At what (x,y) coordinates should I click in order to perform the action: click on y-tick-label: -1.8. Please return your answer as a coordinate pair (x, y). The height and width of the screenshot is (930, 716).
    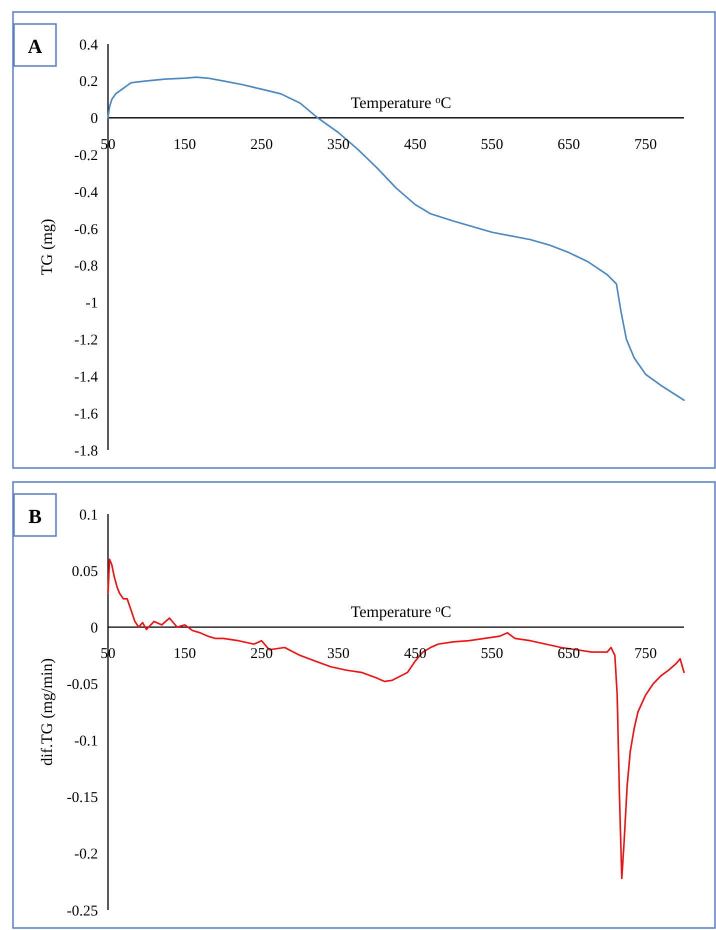
    Looking at the image, I should click on (86, 451).